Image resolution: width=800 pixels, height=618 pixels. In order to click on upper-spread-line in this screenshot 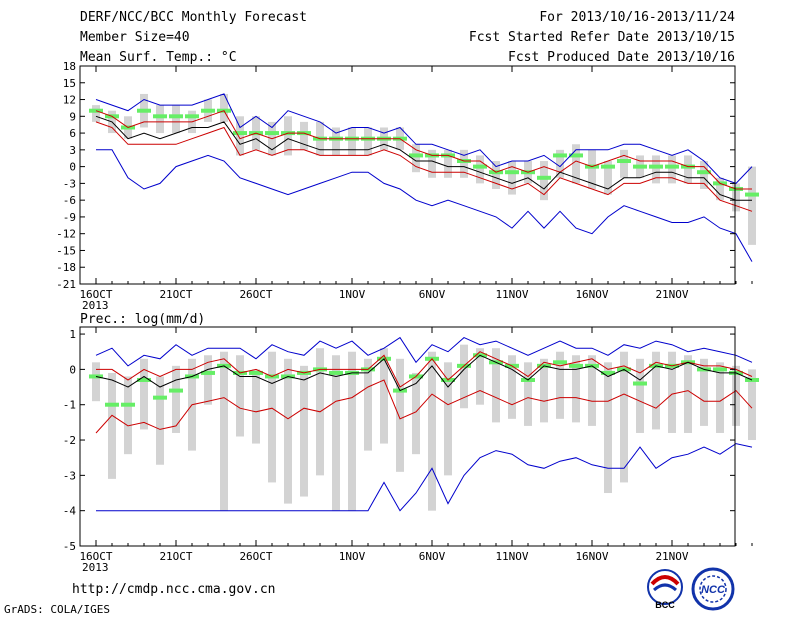, I will do `click(424, 369)`.